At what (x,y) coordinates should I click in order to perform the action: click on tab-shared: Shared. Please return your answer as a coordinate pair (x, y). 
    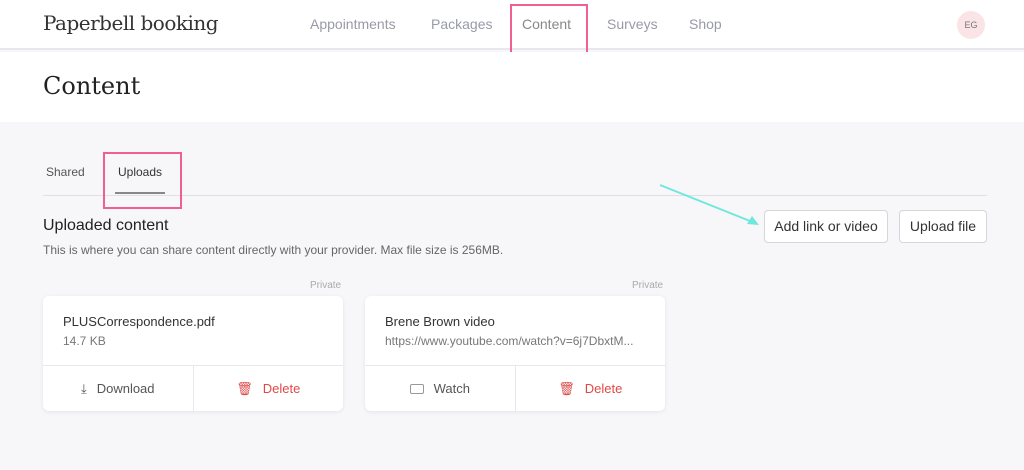
    Looking at the image, I should click on (65, 172).